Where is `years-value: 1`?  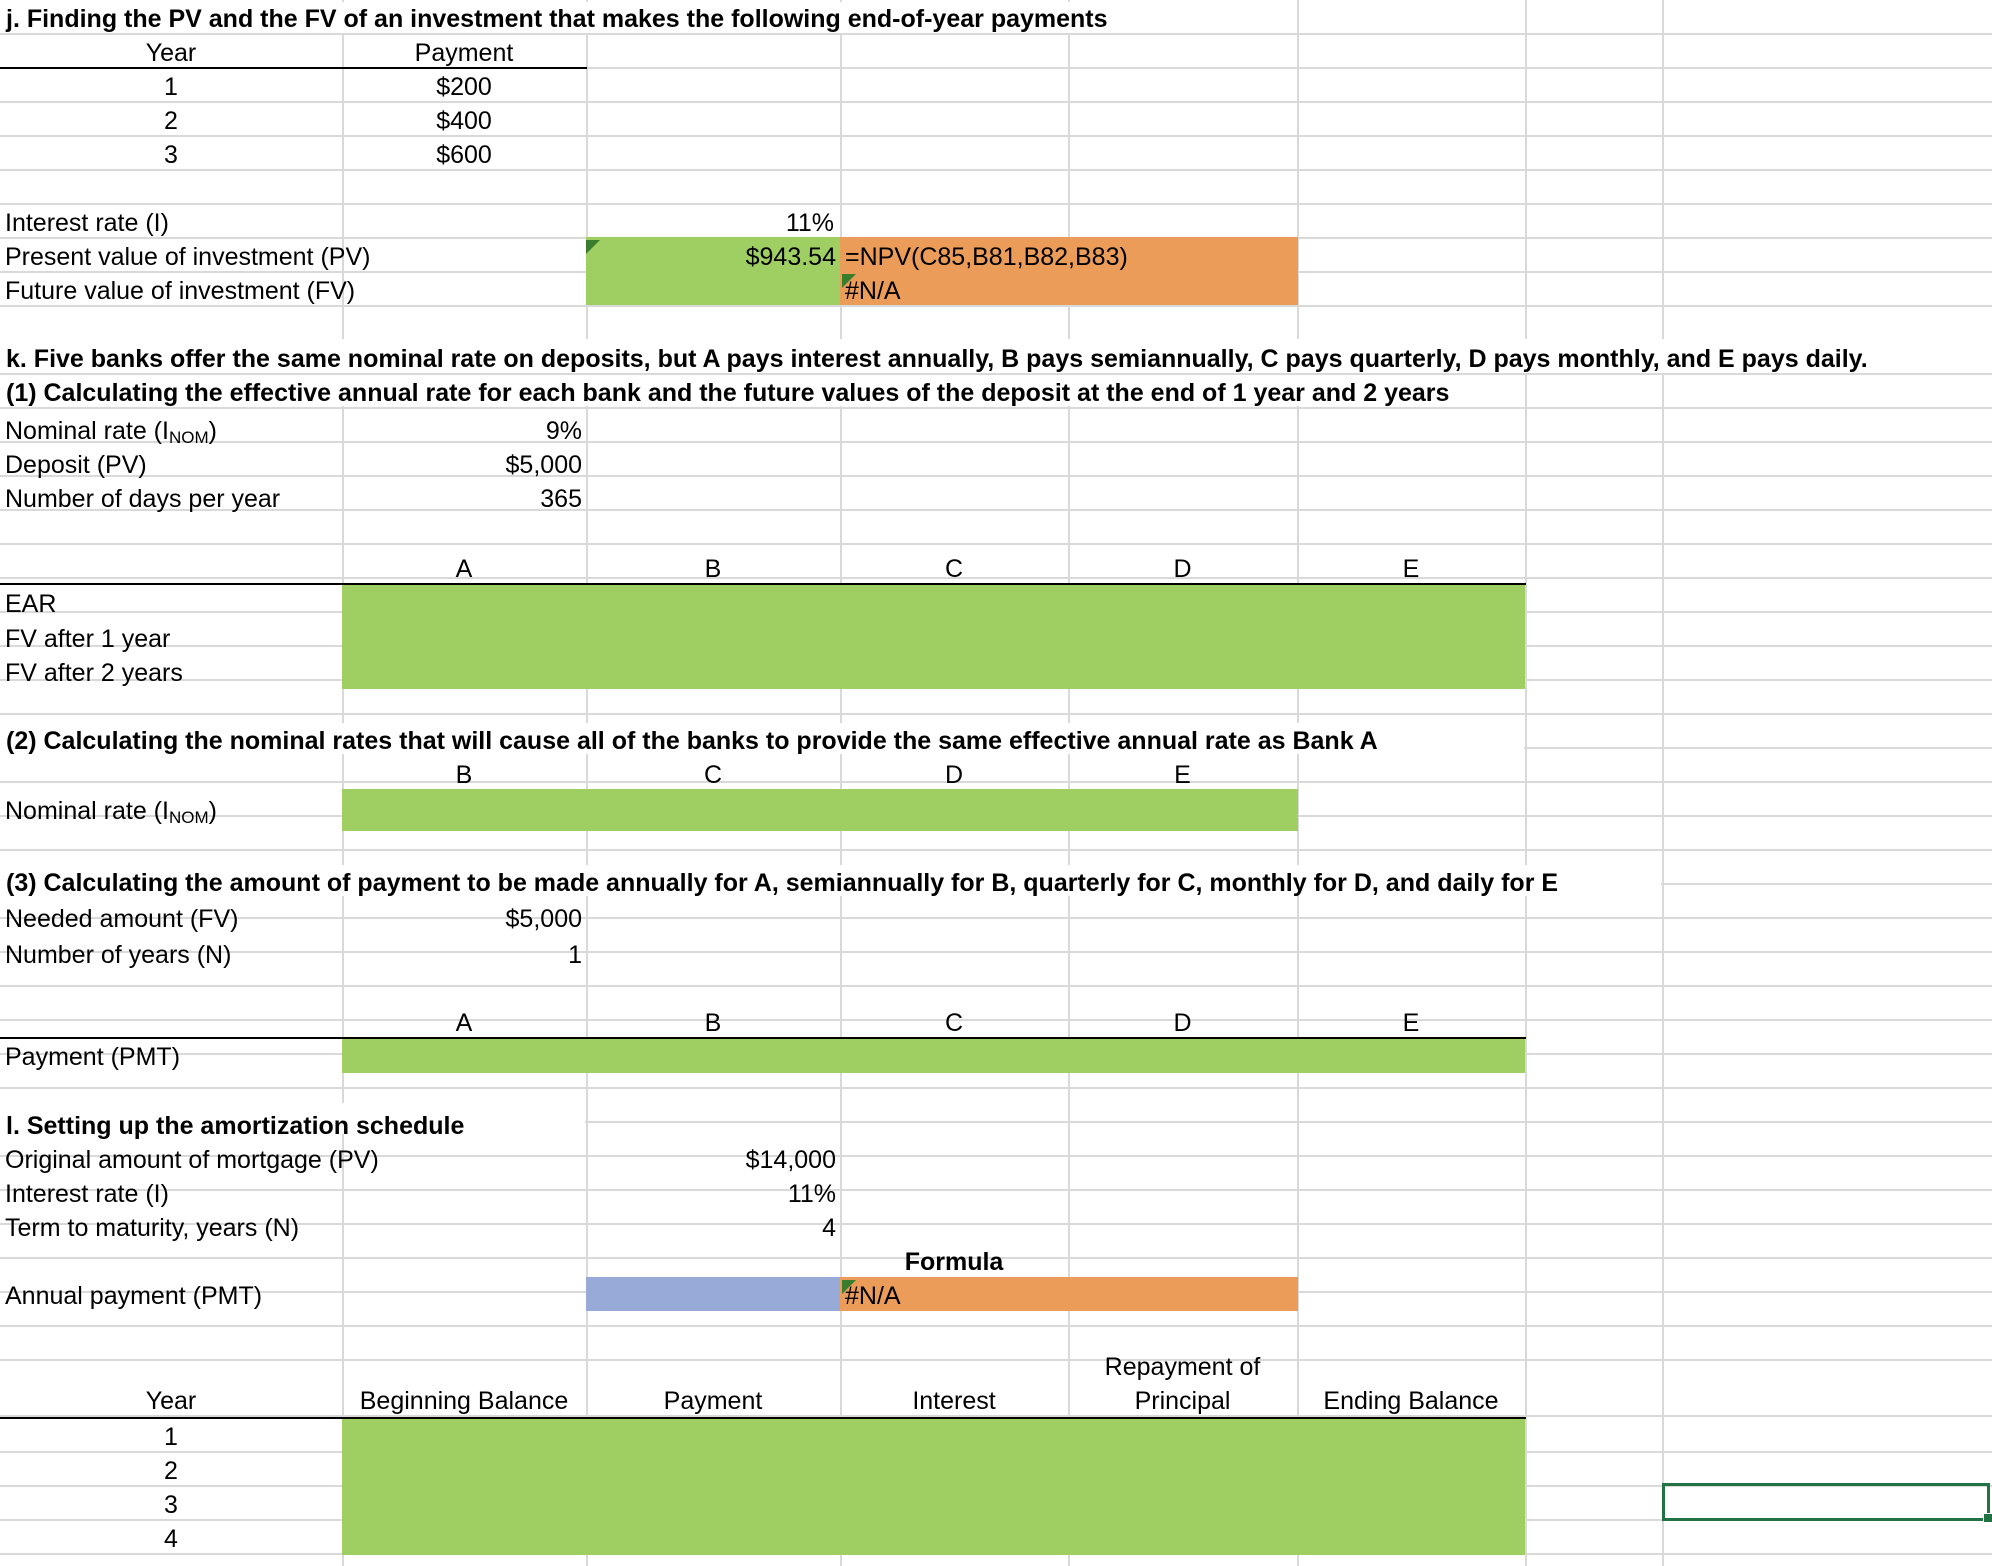
years-value: 1 is located at coordinates (575, 955).